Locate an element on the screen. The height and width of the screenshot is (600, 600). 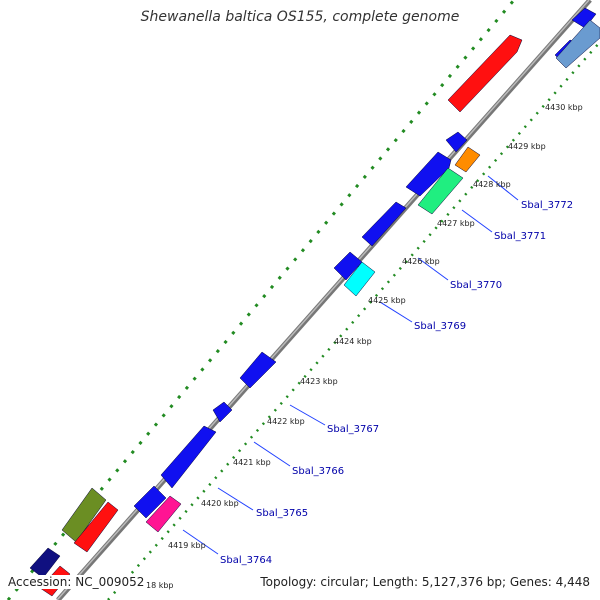
tick-label: 4423 kbp is located at coordinates (319, 381).